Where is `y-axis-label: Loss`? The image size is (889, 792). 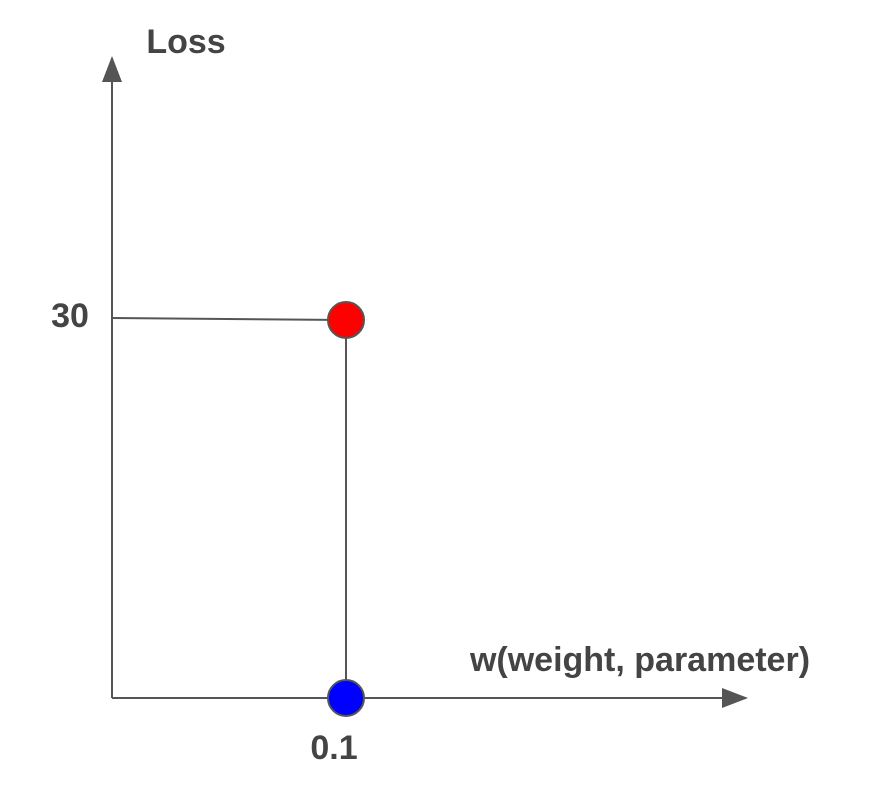
y-axis-label: Loss is located at coordinates (185, 42).